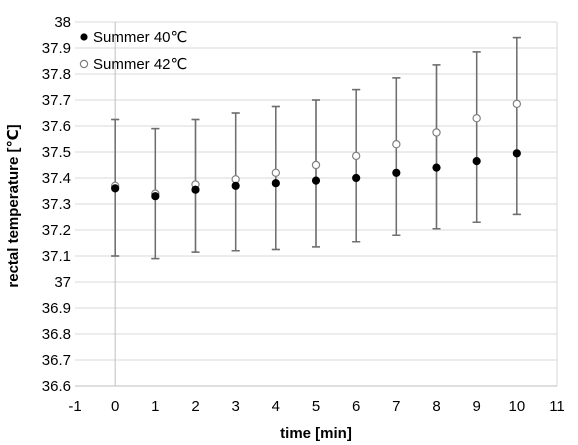 The width and height of the screenshot is (578, 445). What do you see at coordinates (115, 406) in the screenshot?
I see `x-tick-label: 0` at bounding box center [115, 406].